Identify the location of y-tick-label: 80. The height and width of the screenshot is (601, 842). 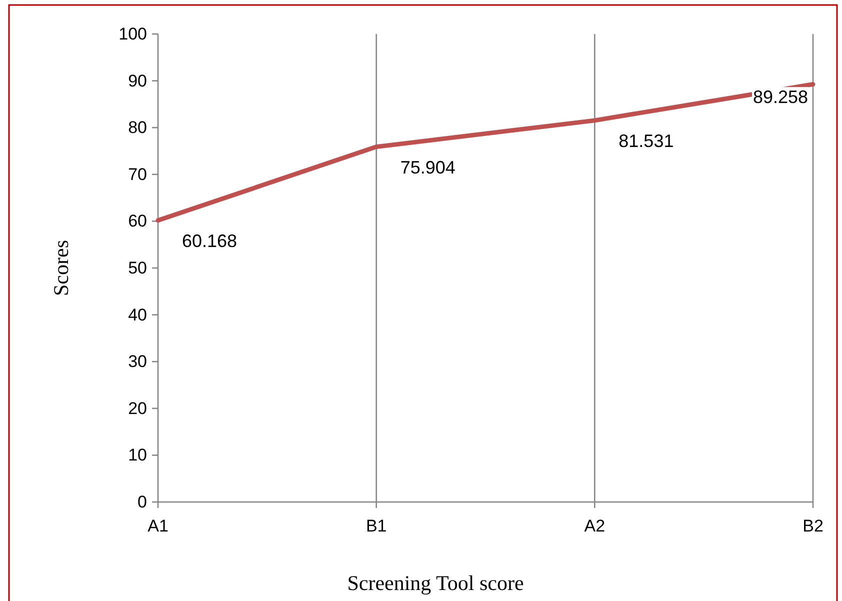
(137, 128).